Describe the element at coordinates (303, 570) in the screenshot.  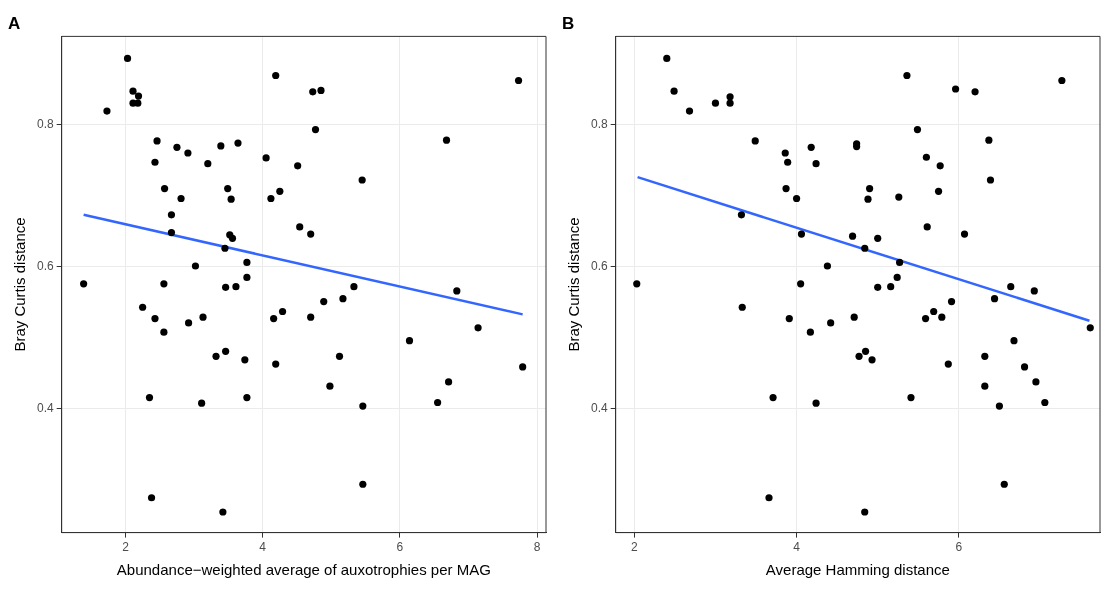
I see `x-axis-title: Abundance−weighted average of auxotrophies per MAG` at that location.